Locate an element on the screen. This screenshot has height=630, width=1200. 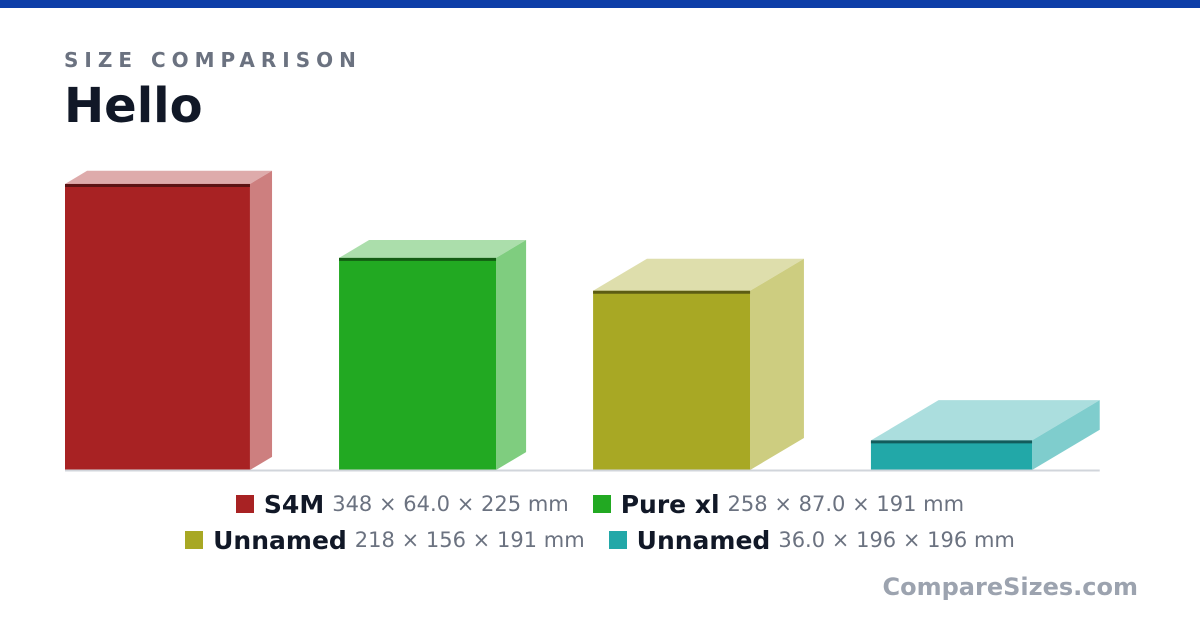
dimension-label: 156 is located at coordinates (445, 540).